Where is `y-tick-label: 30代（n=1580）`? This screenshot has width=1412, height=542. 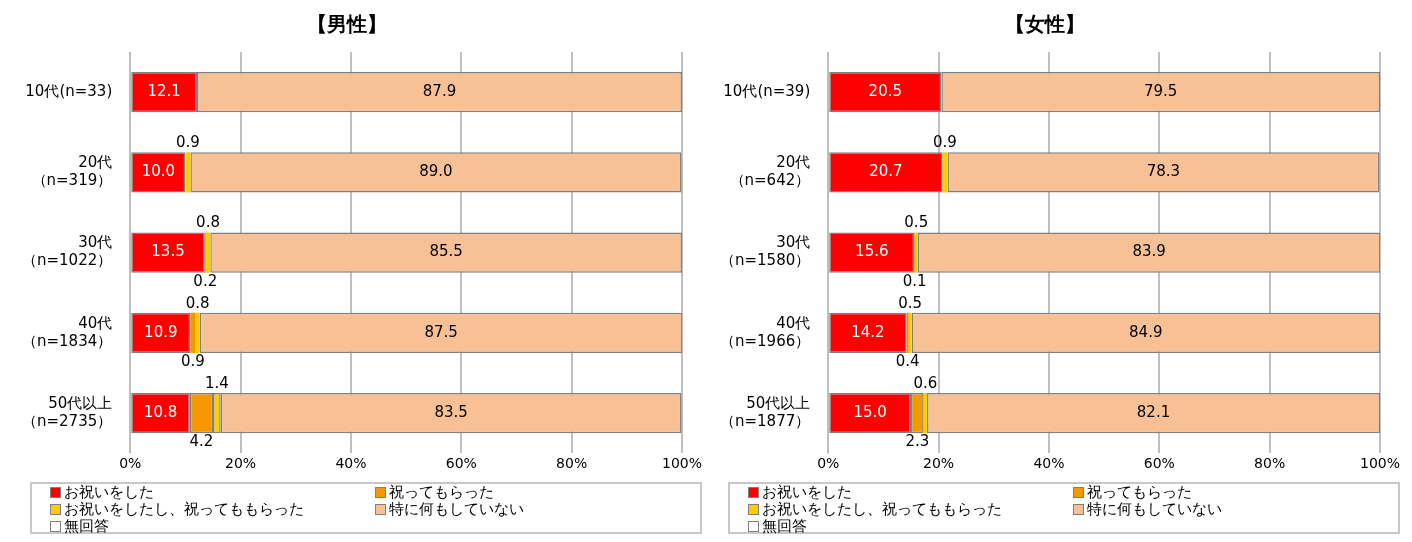 y-tick-label: 30代（n=1580） is located at coordinates (765, 251).